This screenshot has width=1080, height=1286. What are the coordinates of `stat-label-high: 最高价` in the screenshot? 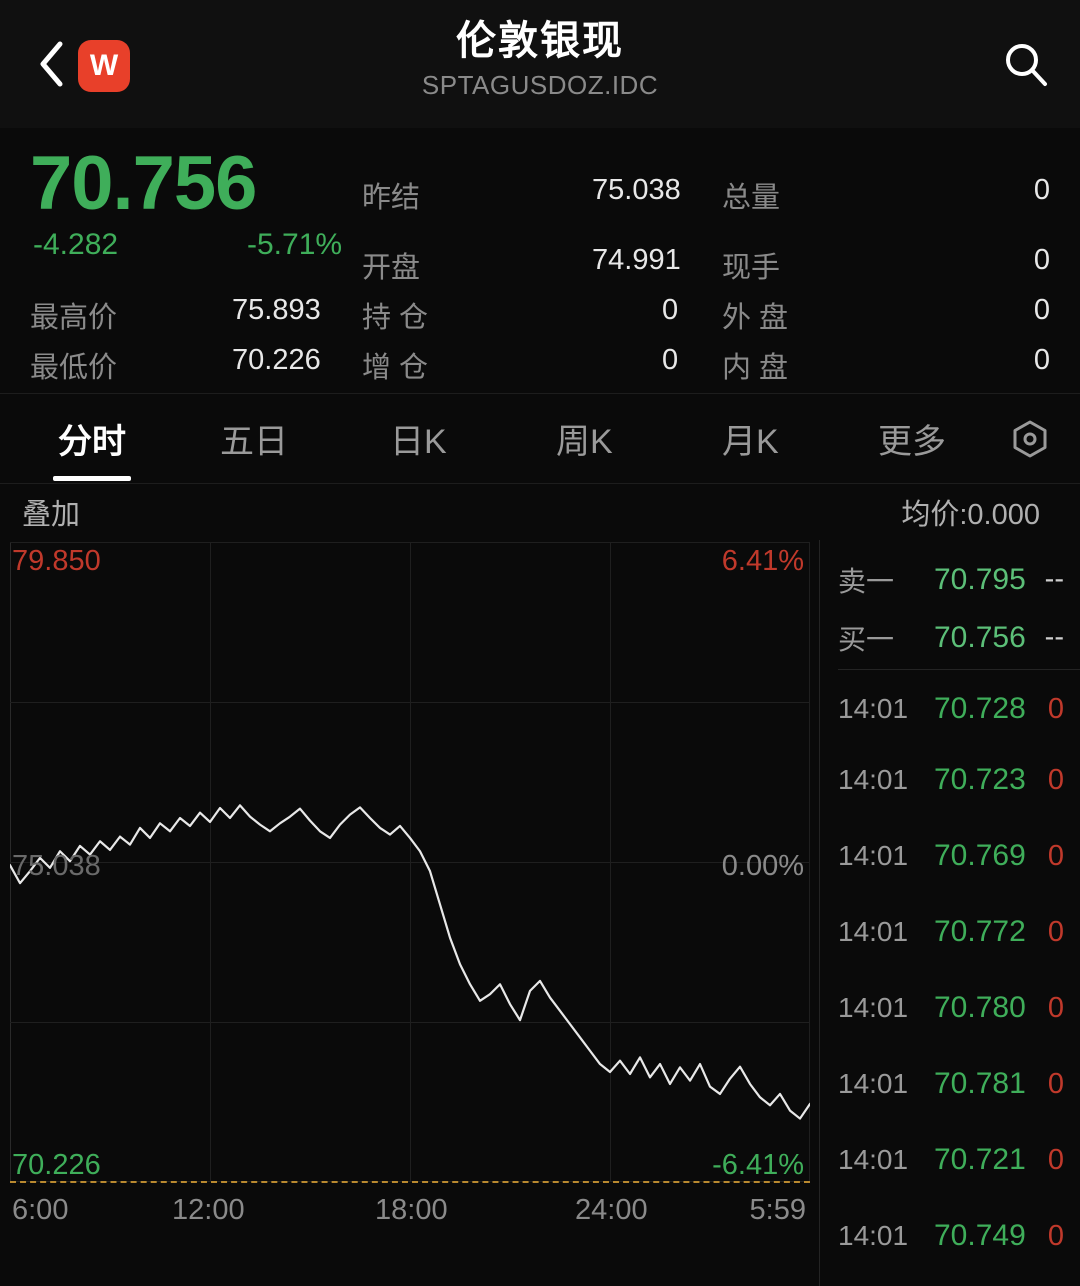 It's located at (74, 318).